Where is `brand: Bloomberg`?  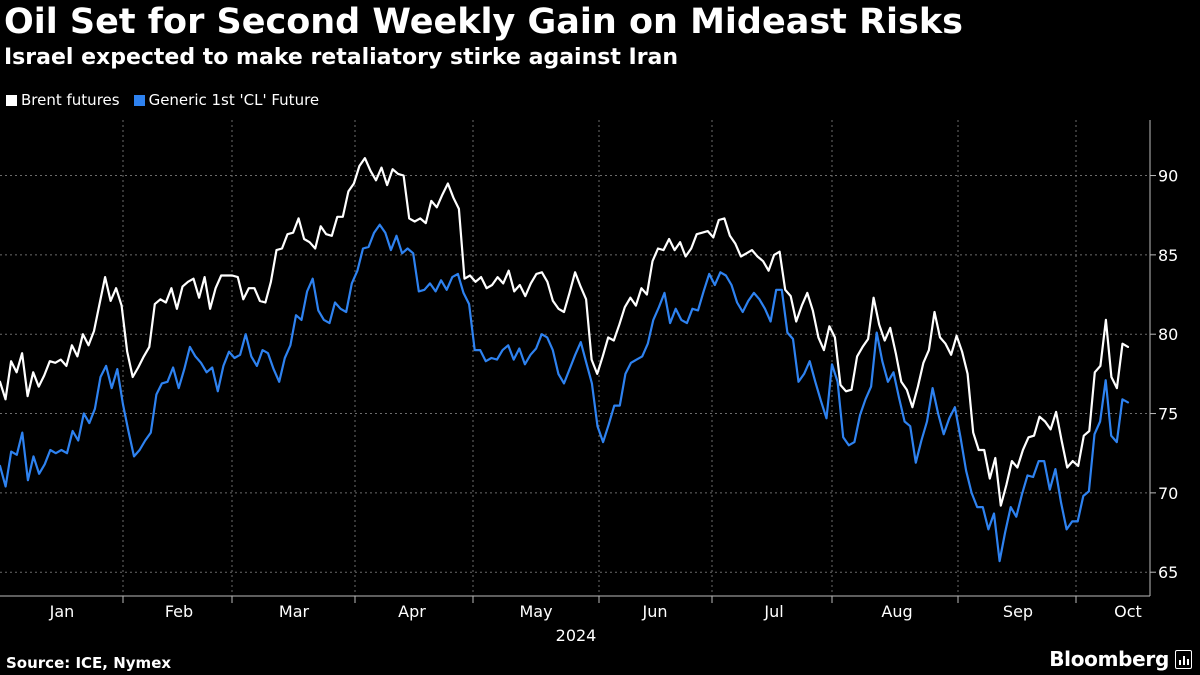 brand: Bloomberg is located at coordinates (1120, 659).